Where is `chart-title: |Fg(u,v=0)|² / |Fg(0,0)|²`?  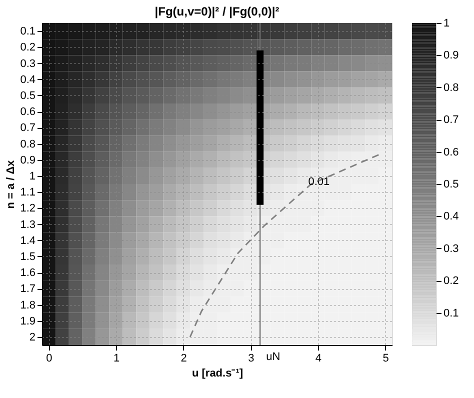 chart-title: |Fg(u,v=0)|² / |Fg(0,0)|² is located at coordinates (217, 11).